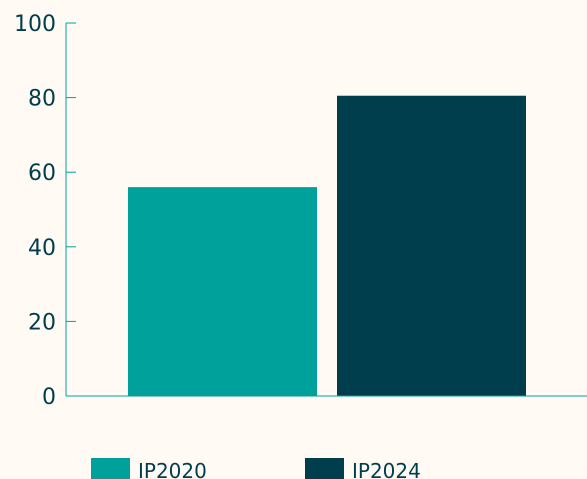 The width and height of the screenshot is (587, 479). Describe the element at coordinates (386, 469) in the screenshot. I see `legend-label: IP2024` at that location.